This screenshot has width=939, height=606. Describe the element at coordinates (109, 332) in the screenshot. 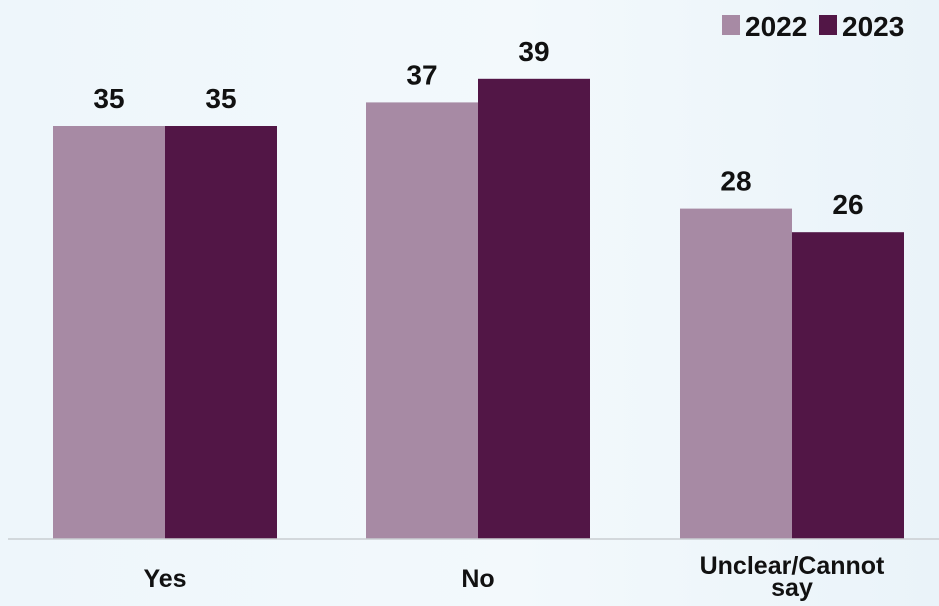

I see `bar-yes-2022` at that location.